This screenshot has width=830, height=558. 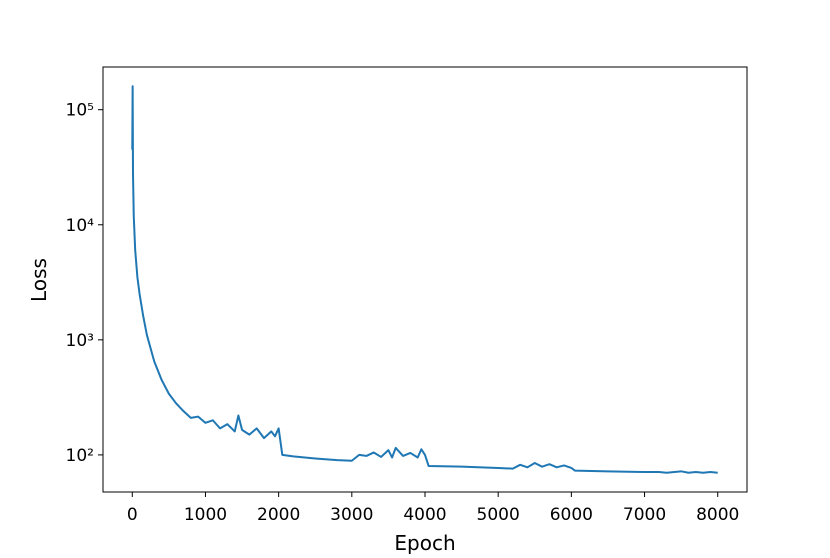 I want to click on x-tick-label: 5000, so click(x=498, y=515).